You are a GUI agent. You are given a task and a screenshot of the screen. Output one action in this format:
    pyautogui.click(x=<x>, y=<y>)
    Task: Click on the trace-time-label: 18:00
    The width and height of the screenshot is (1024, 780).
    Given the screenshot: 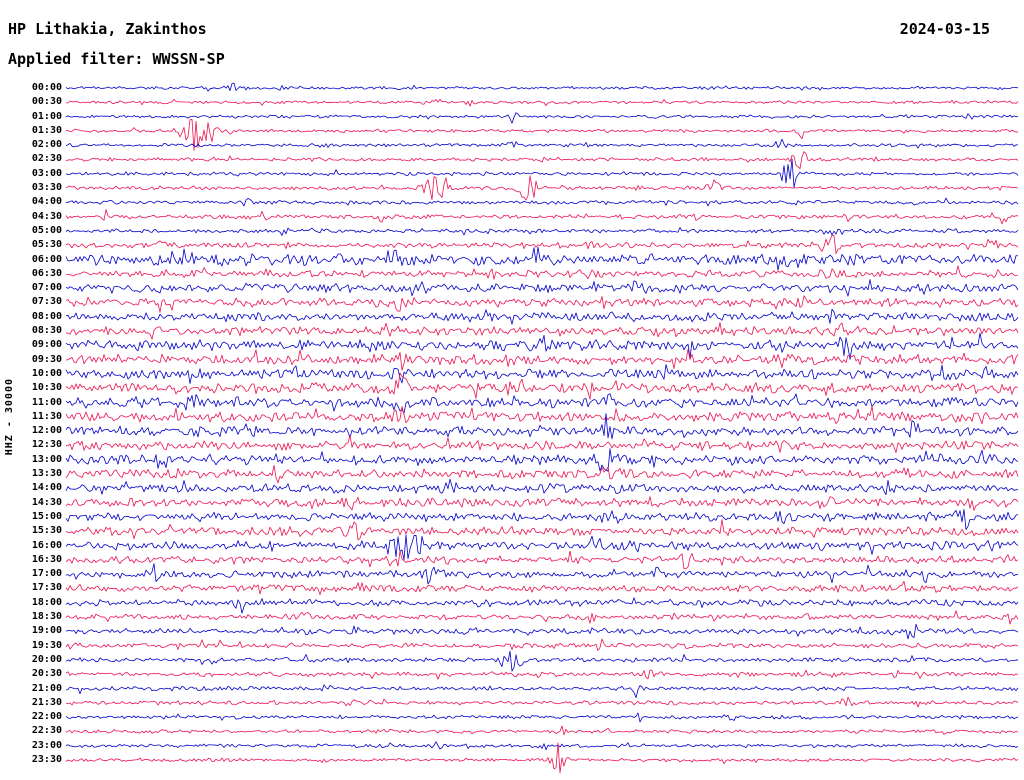 What is the action you would take?
    pyautogui.click(x=46, y=602)
    